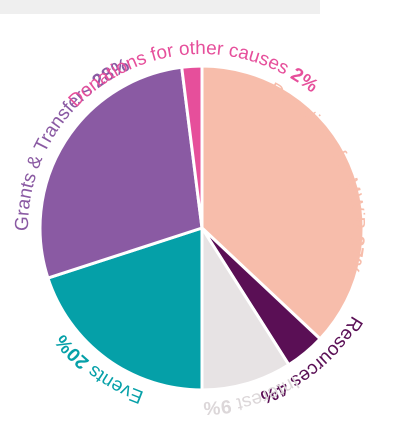 This screenshot has width=411, height=439. What do you see at coordinates (125, 309) in the screenshot?
I see `slice-events` at bounding box center [125, 309].